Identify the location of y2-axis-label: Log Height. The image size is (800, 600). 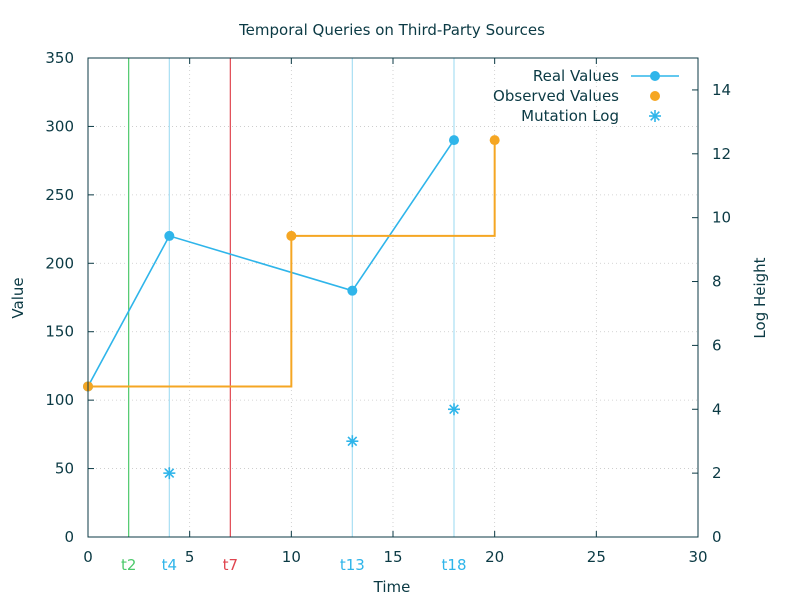
(760, 297).